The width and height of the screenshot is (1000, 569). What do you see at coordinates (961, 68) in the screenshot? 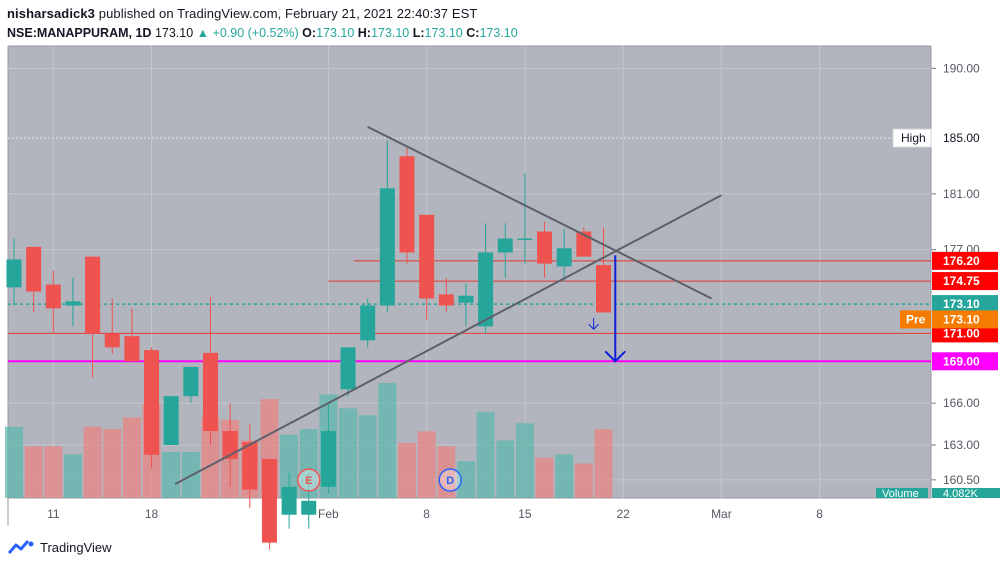
I see `price-tick-label: 190.00` at bounding box center [961, 68].